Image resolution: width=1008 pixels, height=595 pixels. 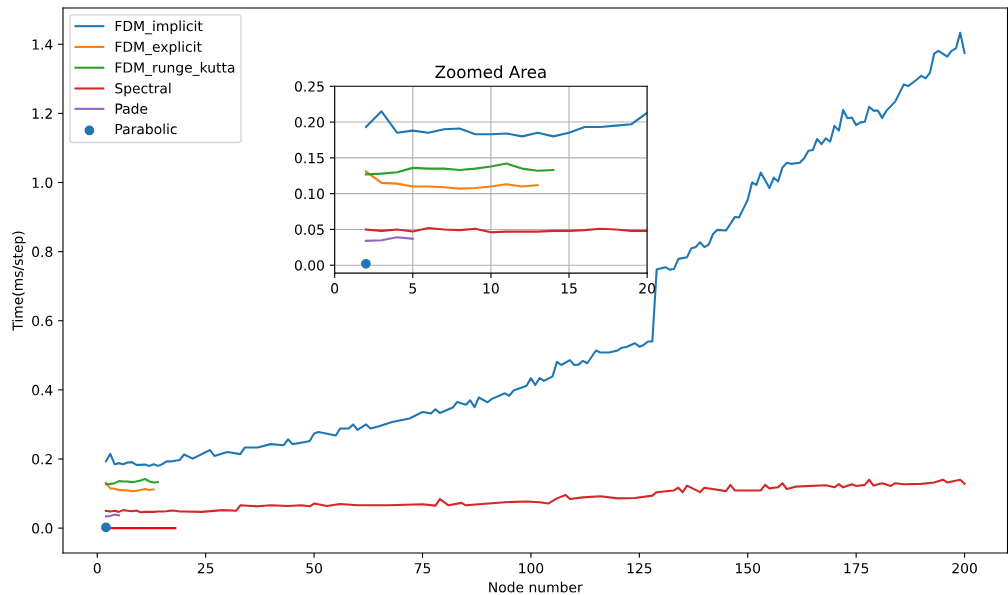 What do you see at coordinates (314, 568) in the screenshot?
I see `x-tick-label: 50` at bounding box center [314, 568].